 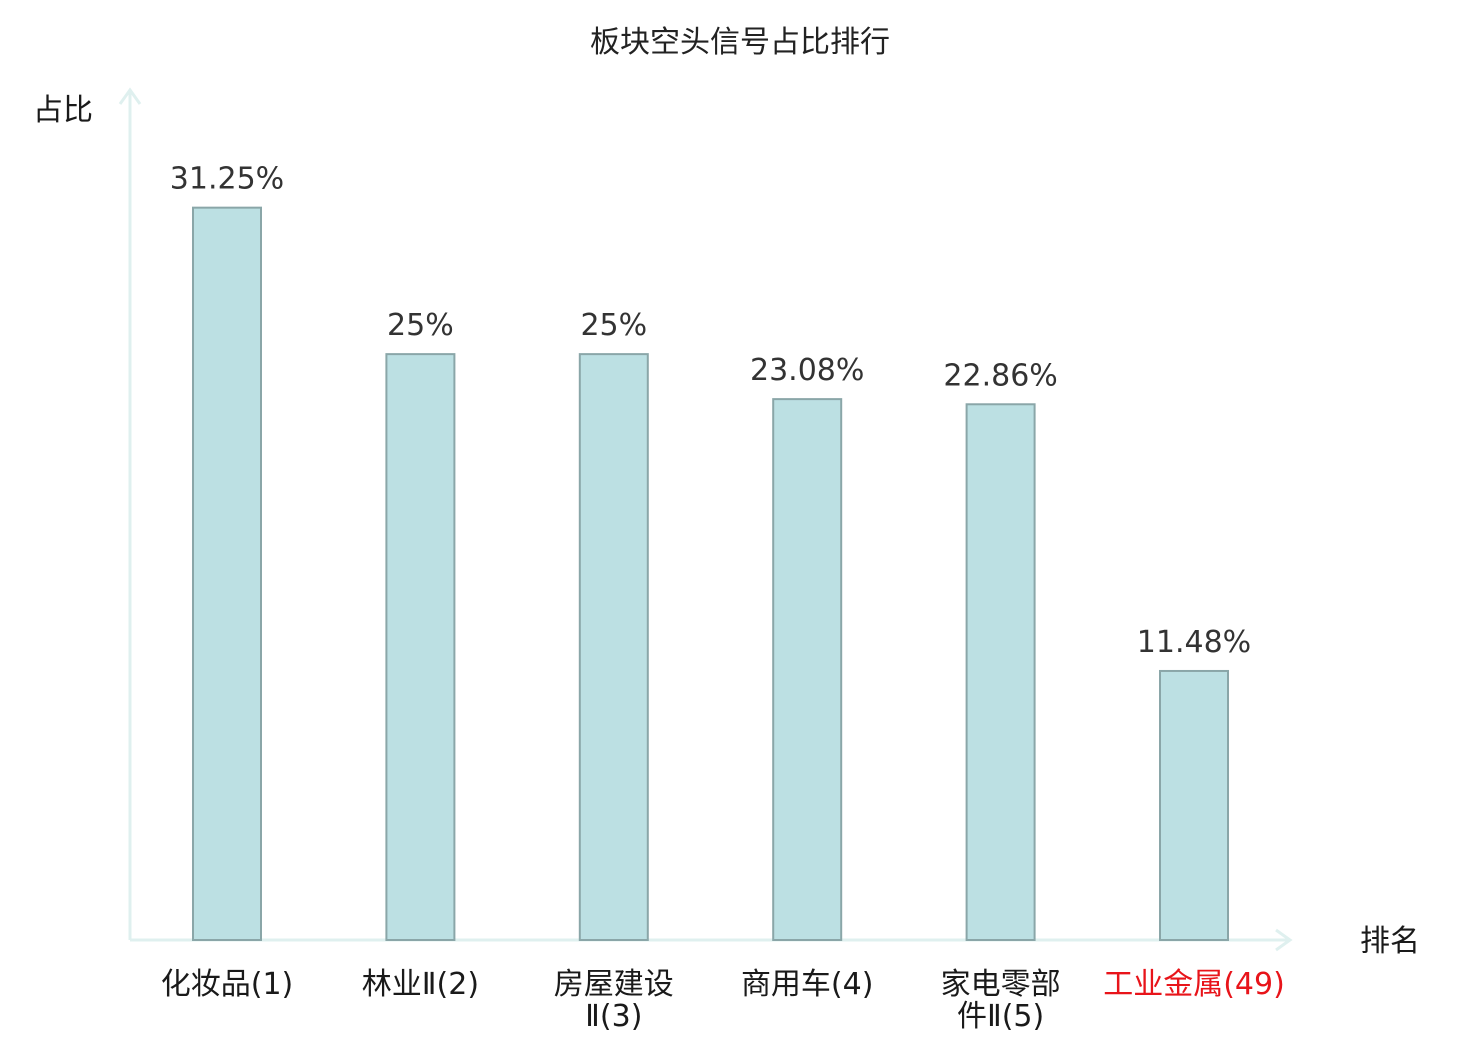 I want to click on y-axis-arrow-icon, so click(x=130, y=96).